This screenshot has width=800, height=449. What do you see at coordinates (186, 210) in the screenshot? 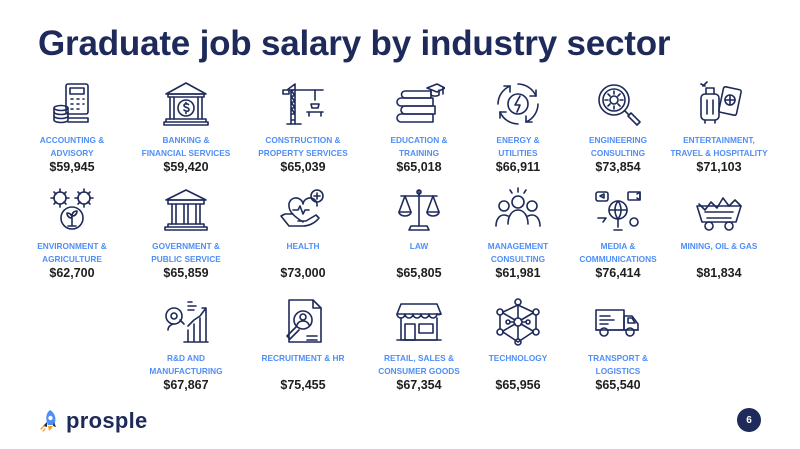
I see `government-building-icon` at bounding box center [186, 210].